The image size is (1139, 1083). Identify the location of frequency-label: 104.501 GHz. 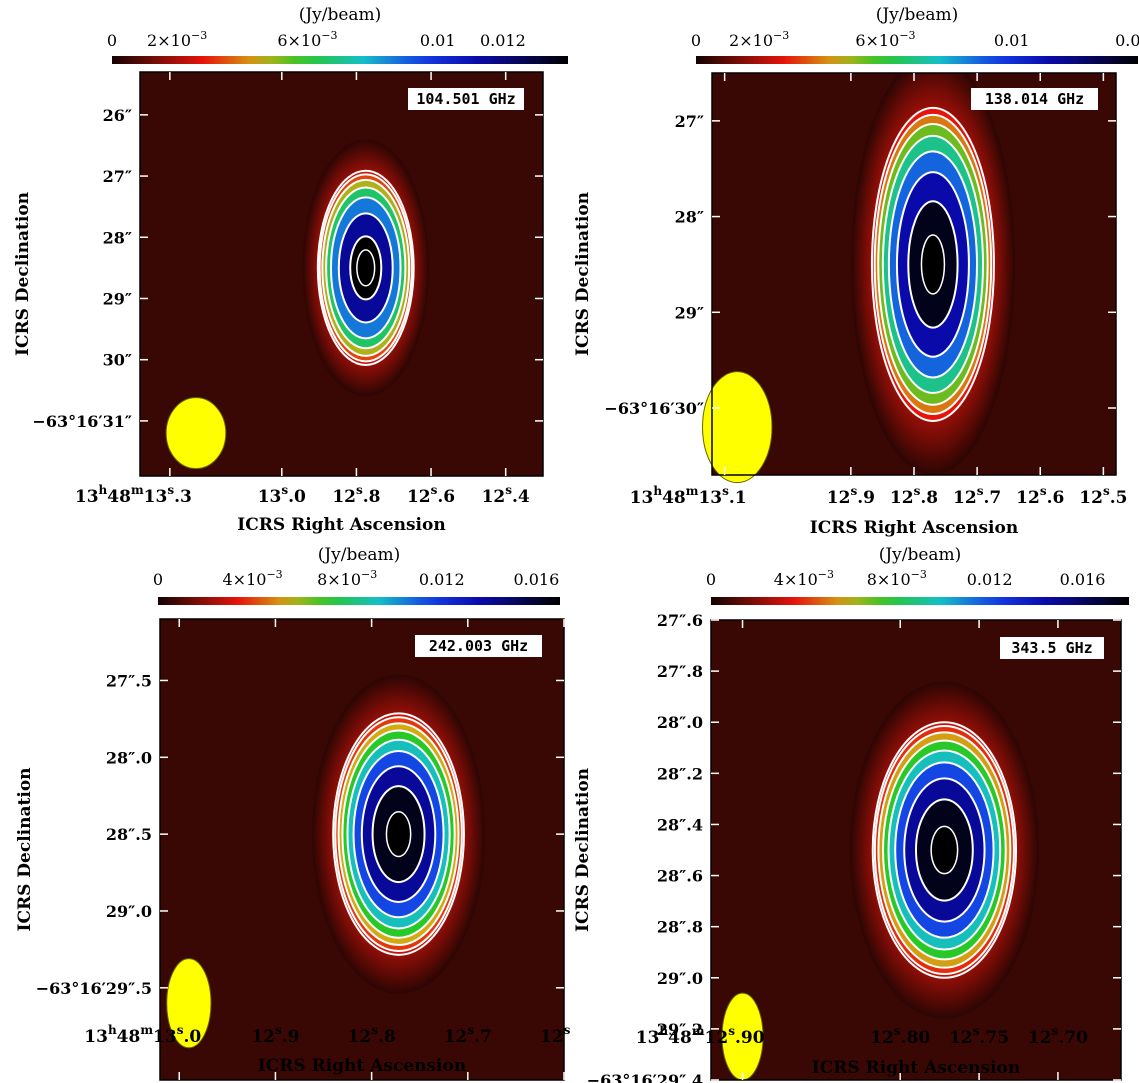
(465, 99).